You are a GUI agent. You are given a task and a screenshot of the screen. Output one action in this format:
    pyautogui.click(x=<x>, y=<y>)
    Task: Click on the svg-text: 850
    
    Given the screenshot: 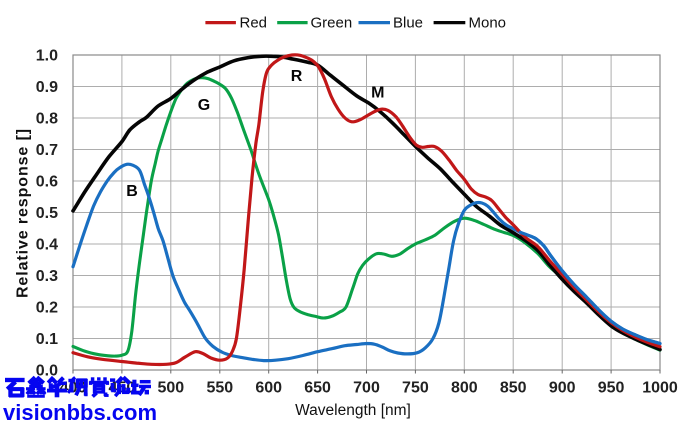 What is the action you would take?
    pyautogui.click(x=513, y=388)
    